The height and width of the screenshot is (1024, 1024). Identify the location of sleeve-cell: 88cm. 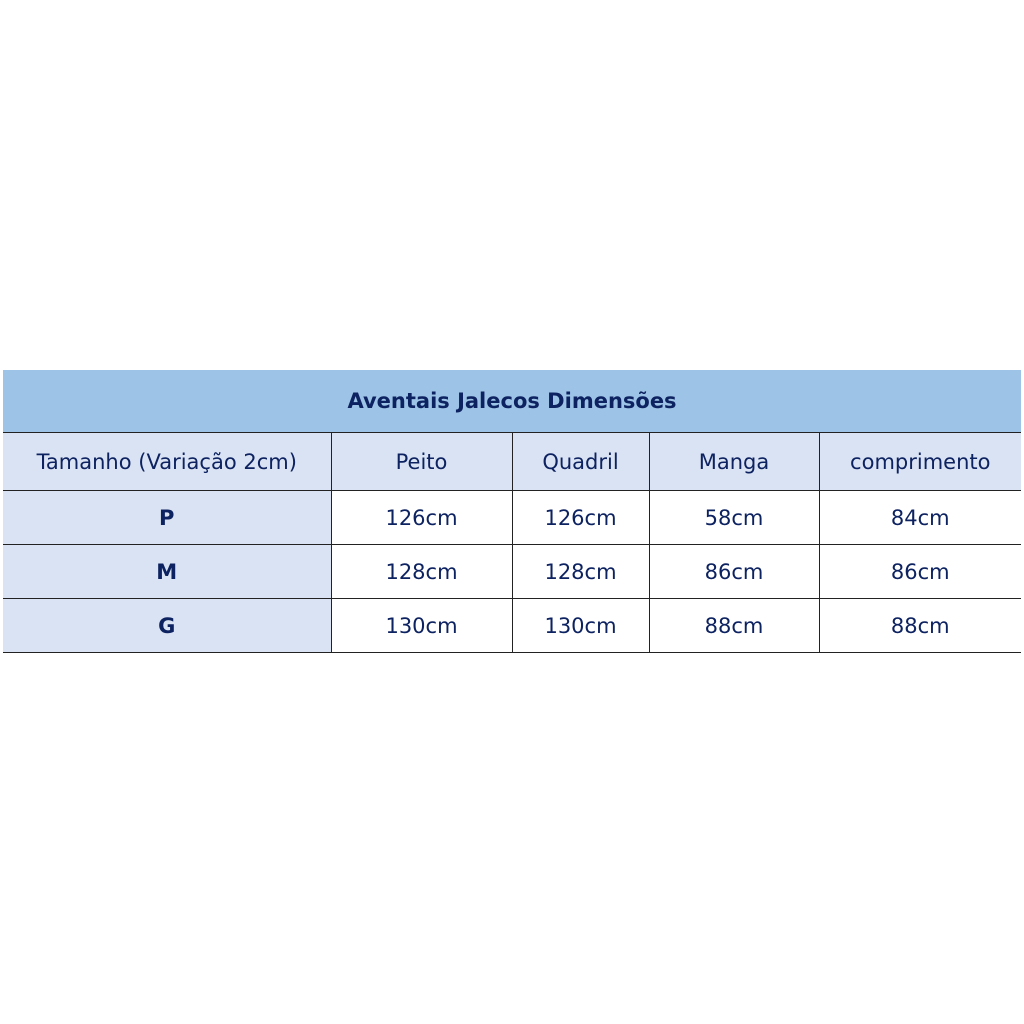
(734, 625).